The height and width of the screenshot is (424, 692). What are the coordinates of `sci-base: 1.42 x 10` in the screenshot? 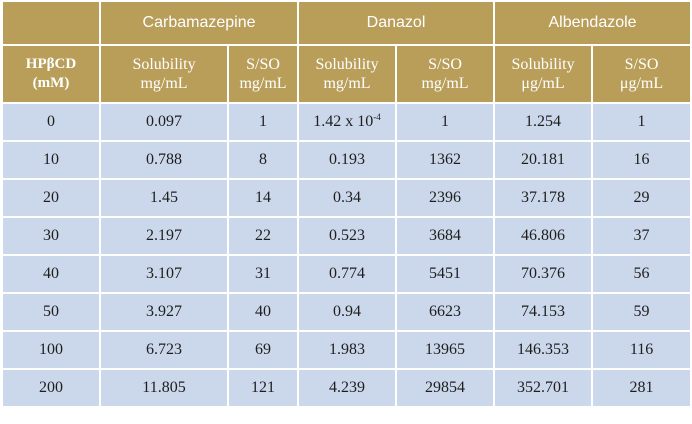 It's located at (343, 121).